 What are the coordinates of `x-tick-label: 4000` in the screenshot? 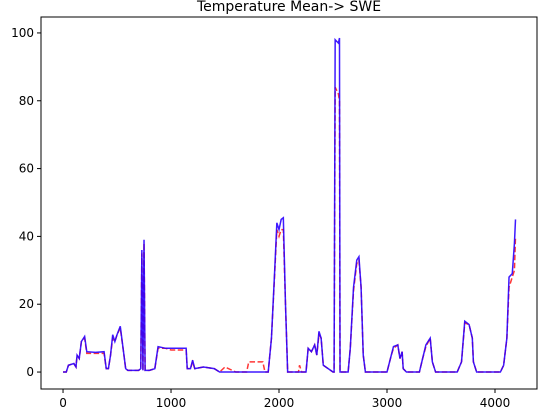 It's located at (495, 403).